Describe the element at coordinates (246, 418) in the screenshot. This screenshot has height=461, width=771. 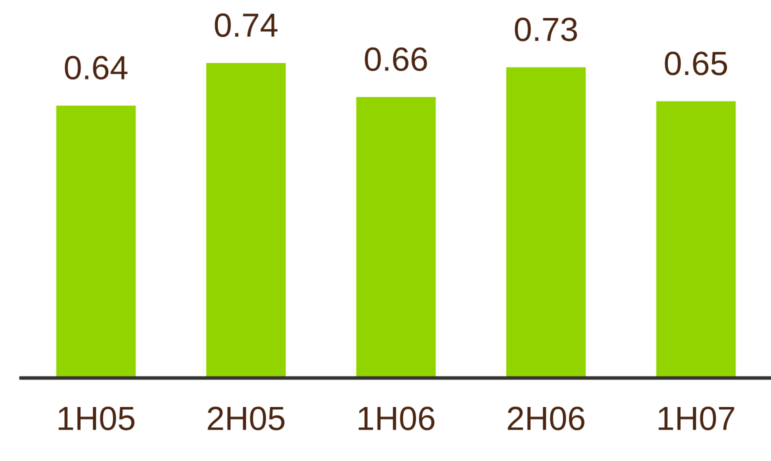
I see `x-tick-label: 2H05` at that location.